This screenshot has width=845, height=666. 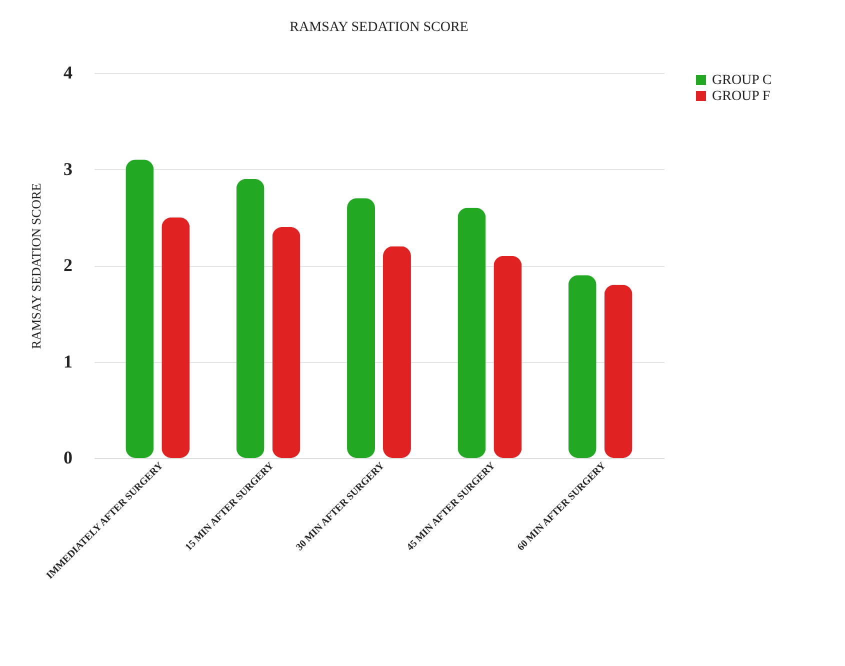 I want to click on y-tick-label: 1, so click(x=68, y=361).